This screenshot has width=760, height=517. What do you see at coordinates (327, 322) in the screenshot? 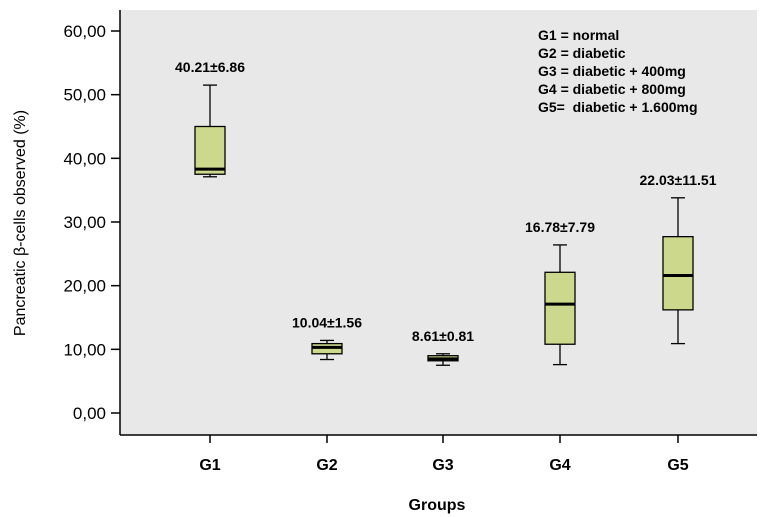
I see `data-label: 10.04±1.56` at bounding box center [327, 322].